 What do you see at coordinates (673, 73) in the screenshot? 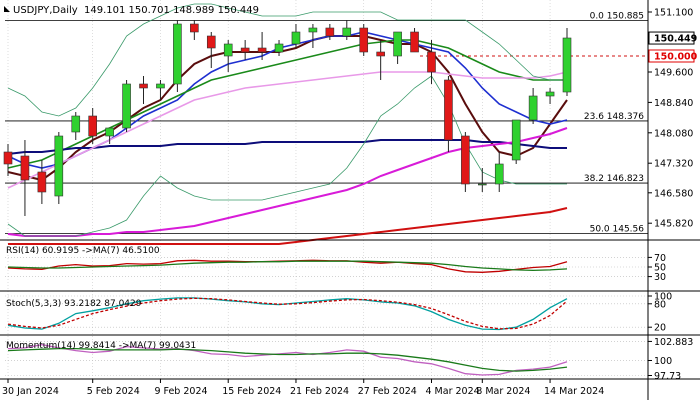
I see `price-axis-label: 149.600` at bounding box center [673, 73].